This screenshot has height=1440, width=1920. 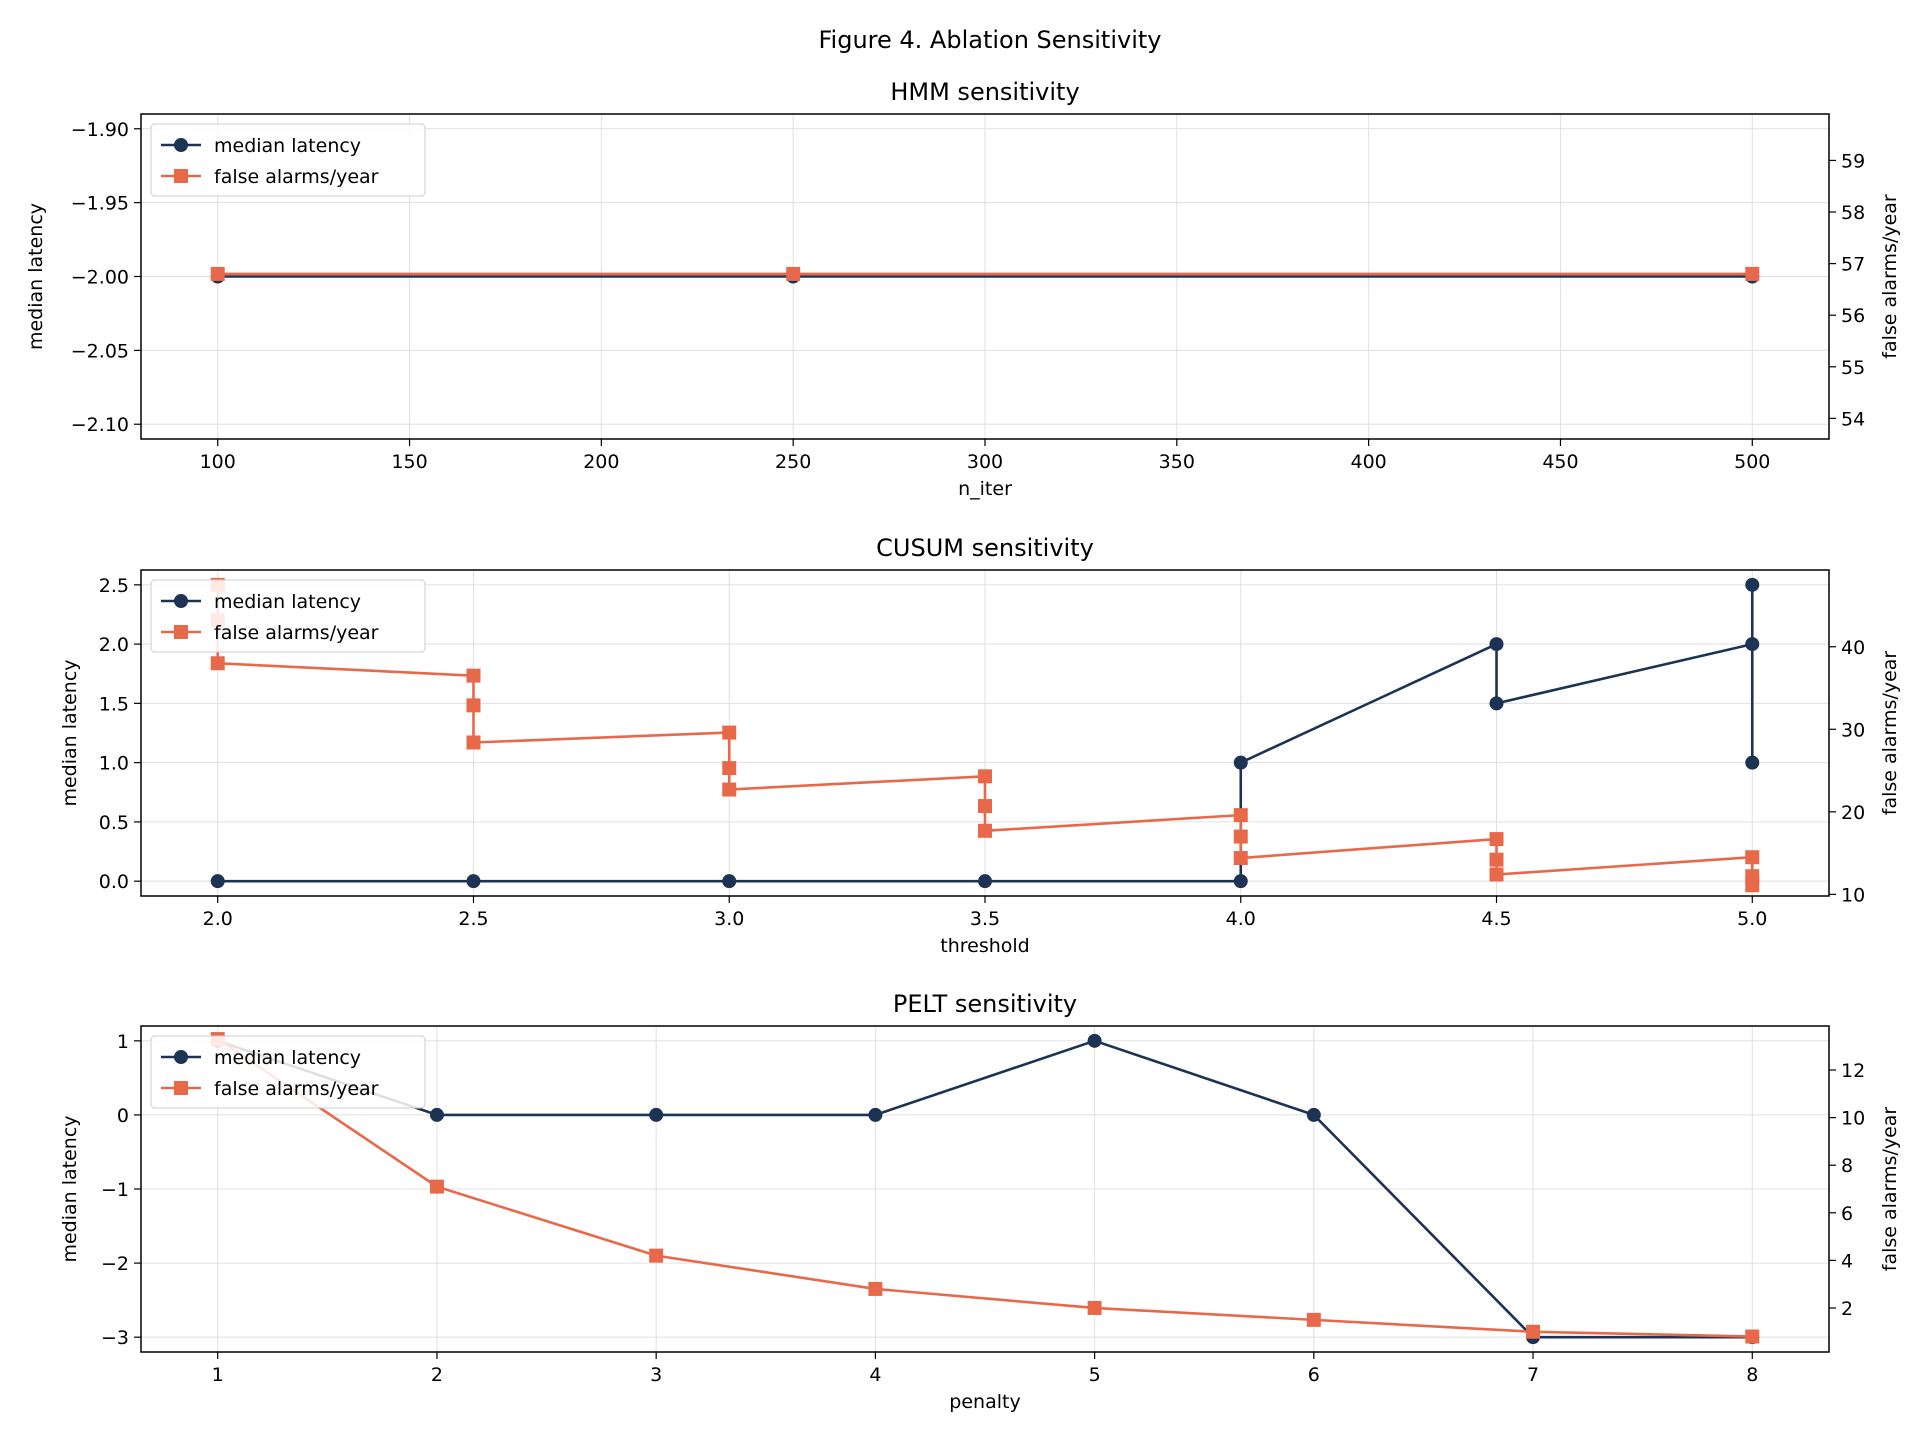 What do you see at coordinates (1314, 1375) in the screenshot?
I see `x-tick-label: 6` at bounding box center [1314, 1375].